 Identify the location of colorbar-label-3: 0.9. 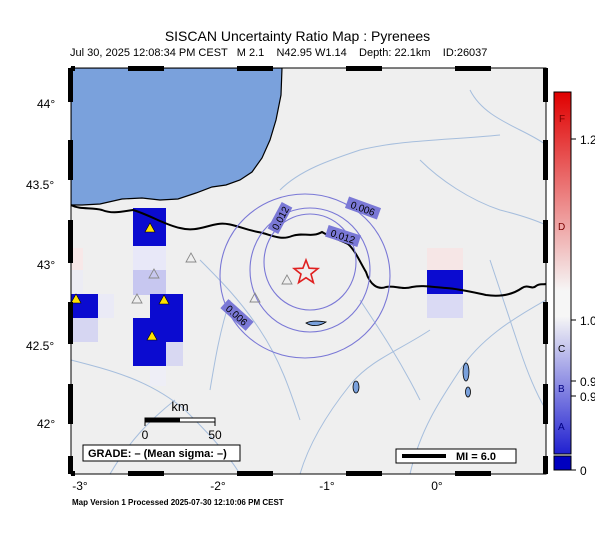
(587, 382).